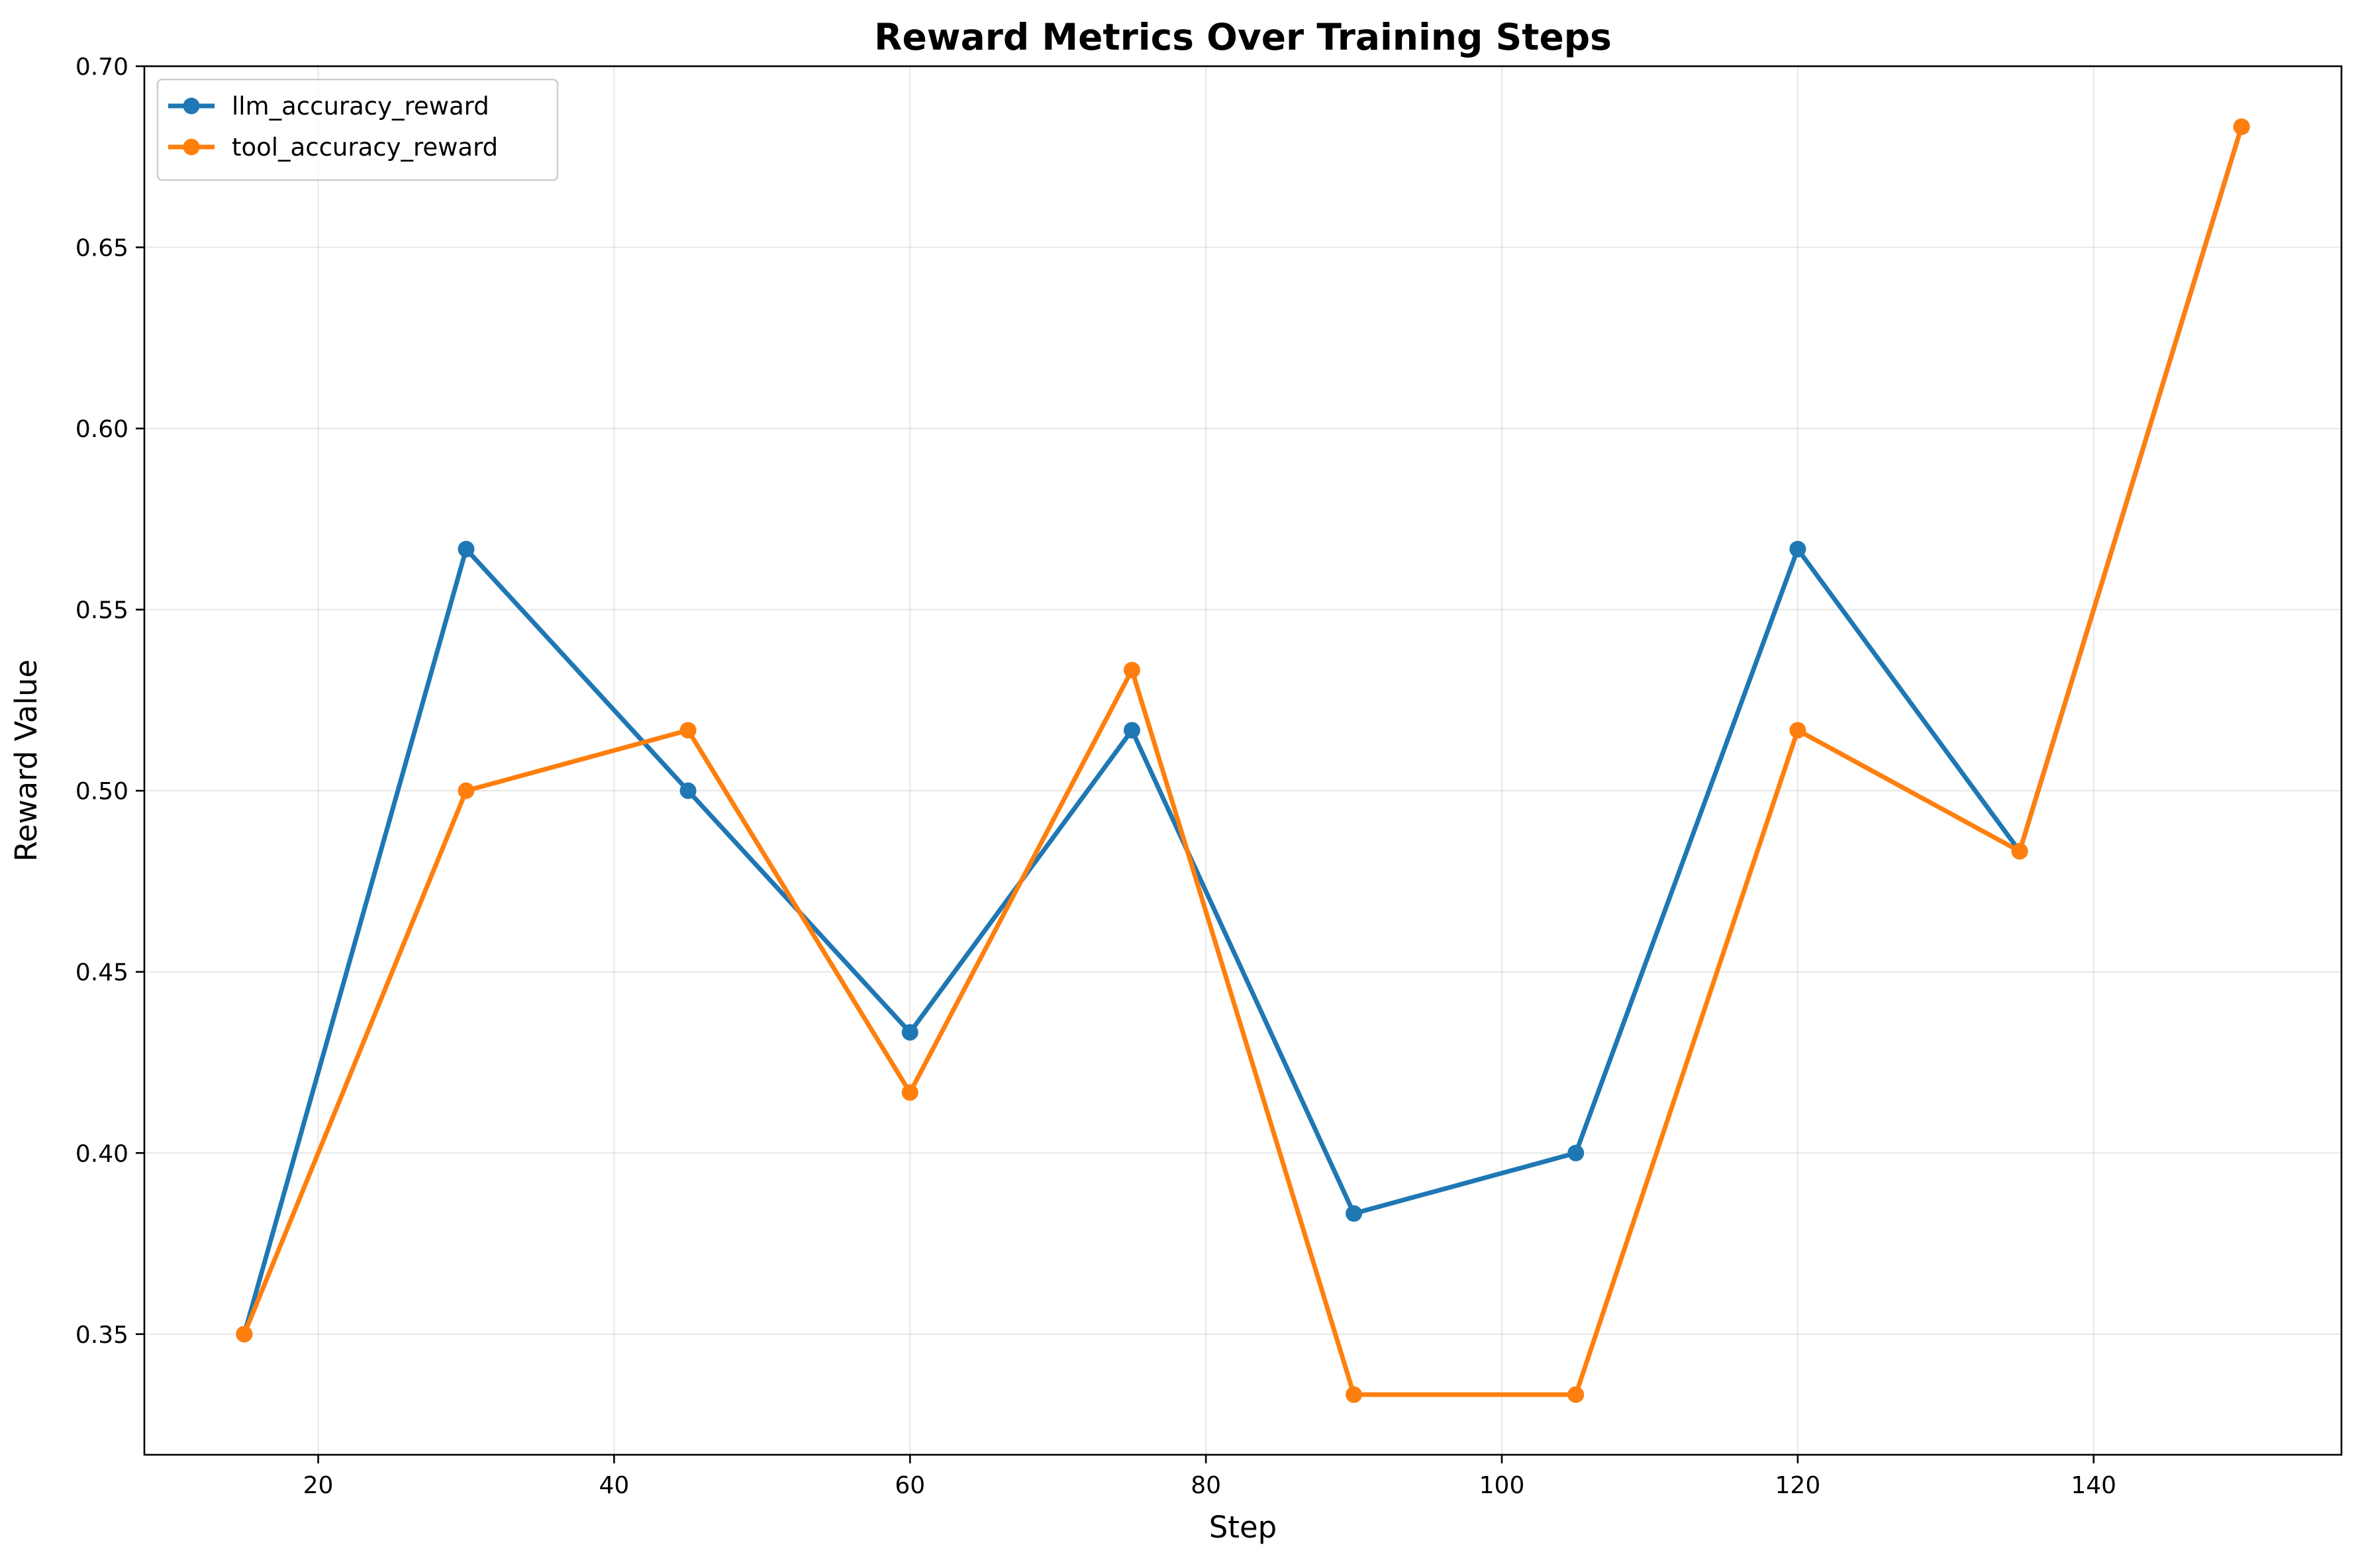  I want to click on y-tick-label: 0.70, so click(102, 67).